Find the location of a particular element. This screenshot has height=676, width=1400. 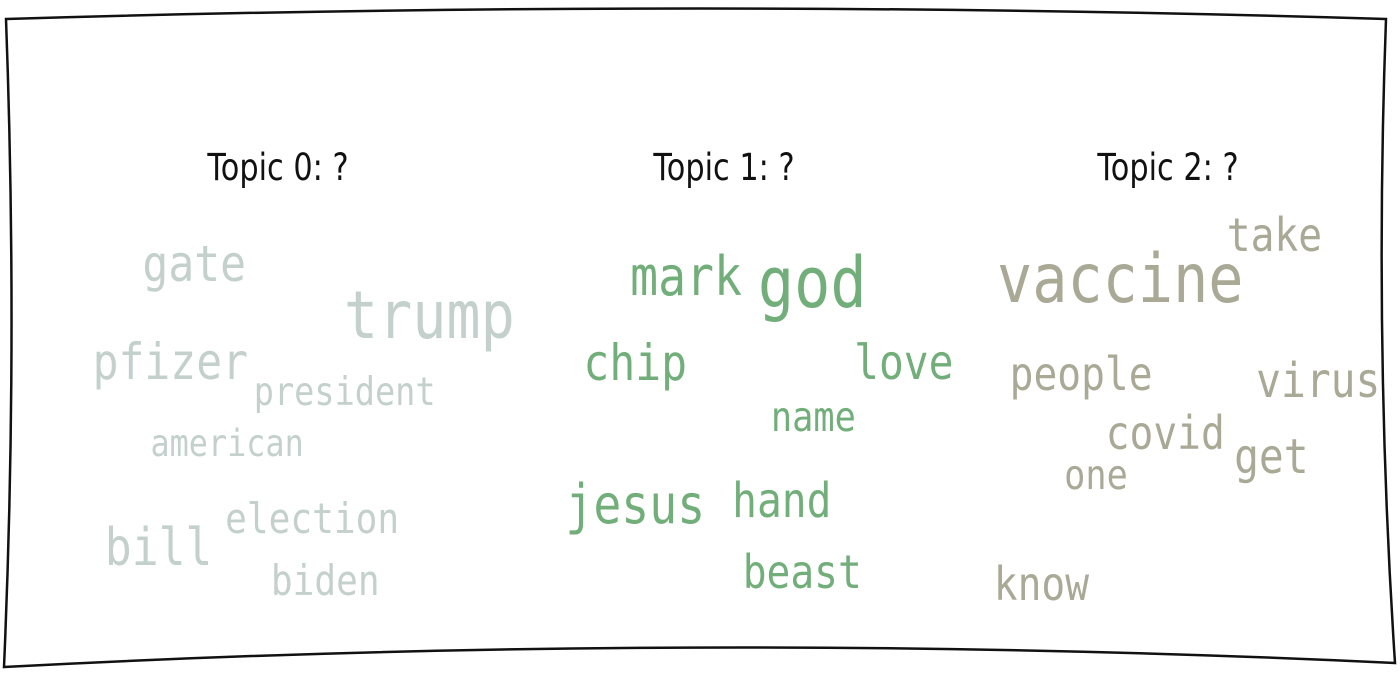

word-election: election is located at coordinates (312, 518).